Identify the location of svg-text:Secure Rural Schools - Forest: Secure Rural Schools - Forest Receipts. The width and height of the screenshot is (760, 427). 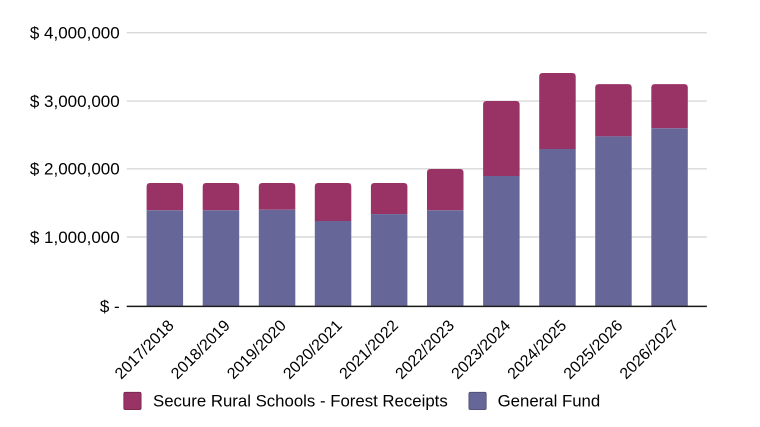
(300, 401).